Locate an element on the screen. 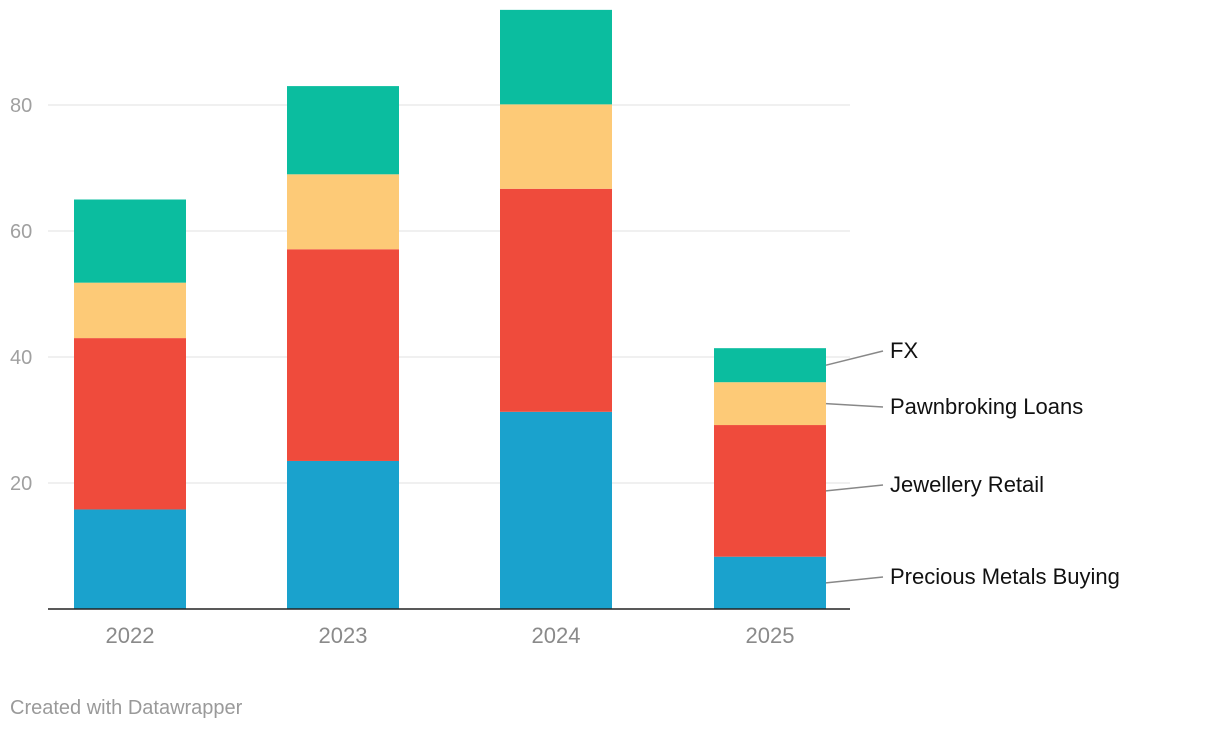 The height and width of the screenshot is (732, 1220). y-tick-label-80: 80 is located at coordinates (21, 106).